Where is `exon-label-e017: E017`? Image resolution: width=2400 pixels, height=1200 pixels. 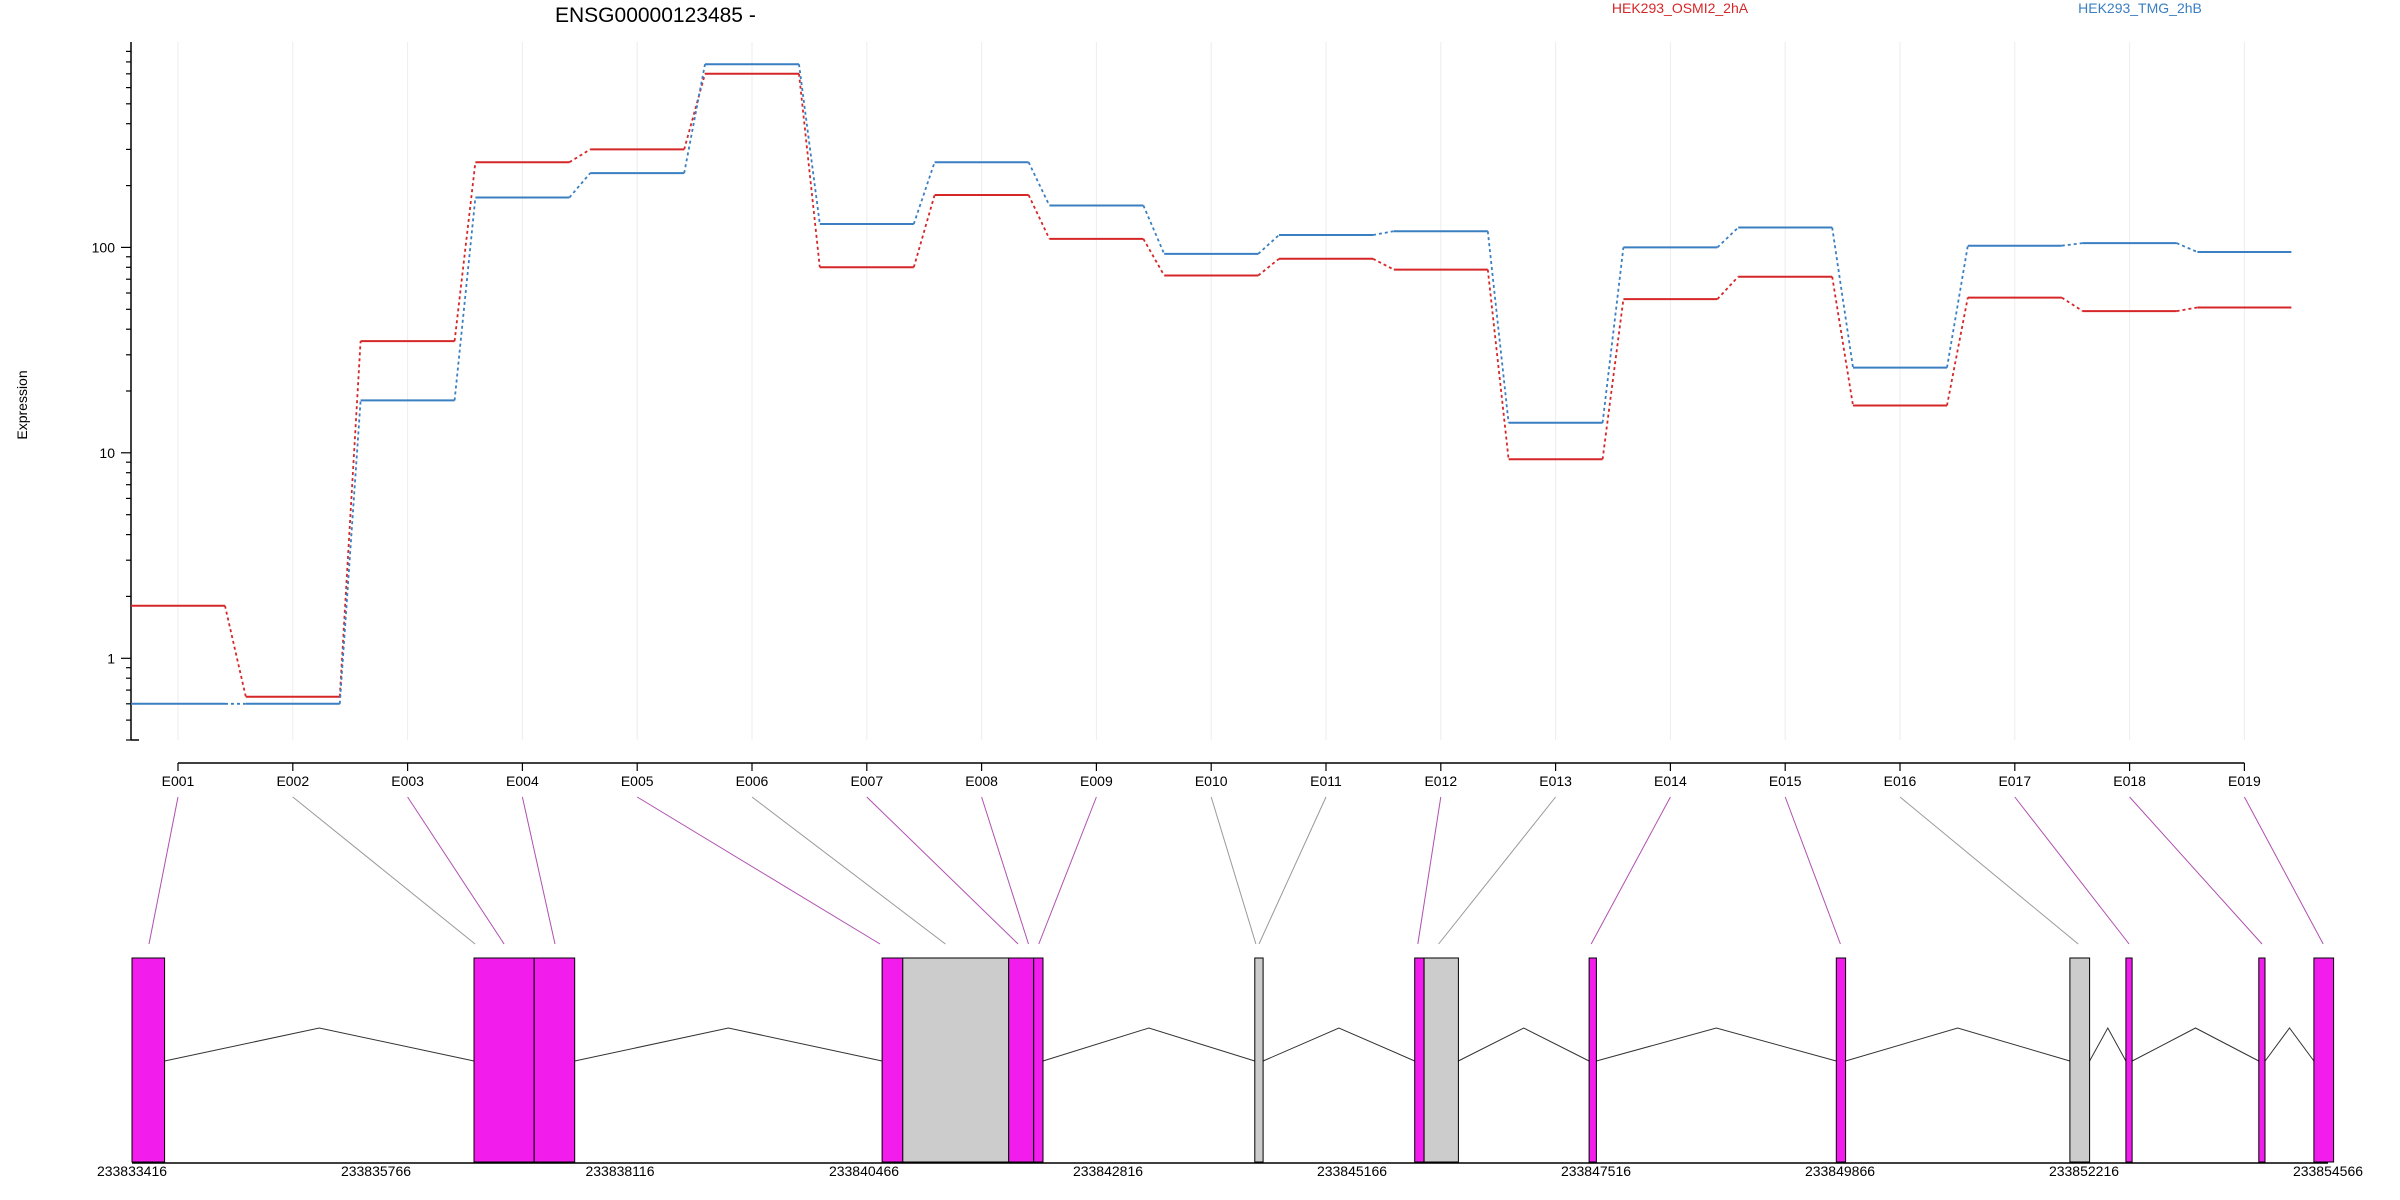
exon-label-e017: E017 is located at coordinates (2014, 781).